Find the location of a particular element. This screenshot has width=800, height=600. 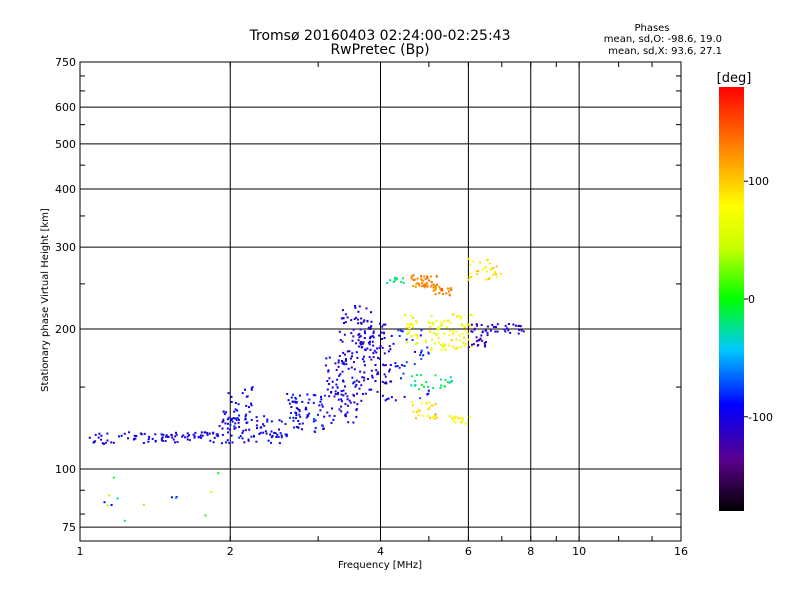

y-tick-label: 75 is located at coordinates (69, 527).